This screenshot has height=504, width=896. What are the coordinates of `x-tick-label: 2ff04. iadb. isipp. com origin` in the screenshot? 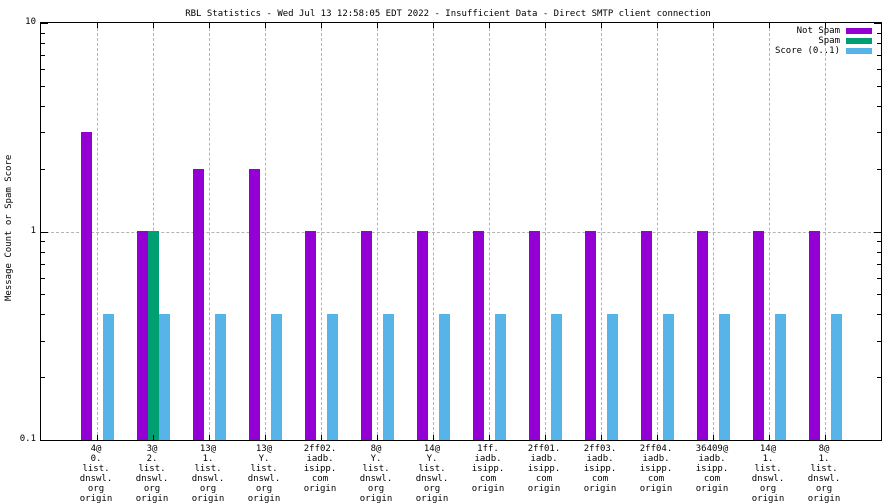 It's located at (656, 469).